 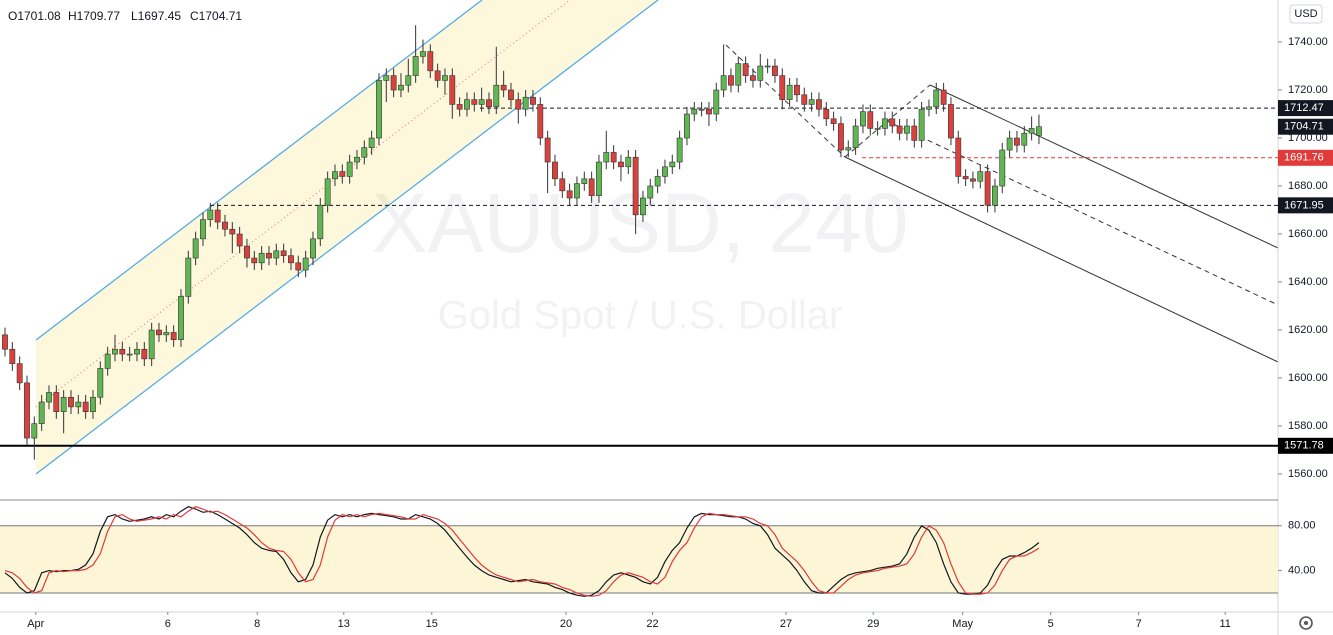 I want to click on currency-box, so click(x=1306, y=14).